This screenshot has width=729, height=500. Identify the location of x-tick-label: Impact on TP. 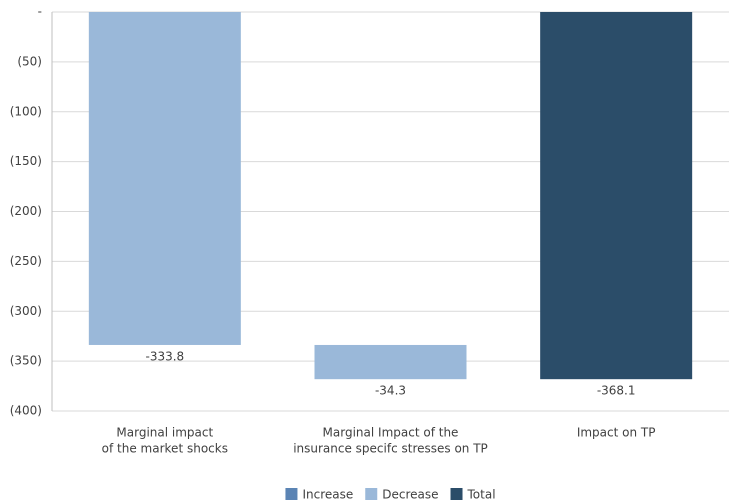
(616, 433).